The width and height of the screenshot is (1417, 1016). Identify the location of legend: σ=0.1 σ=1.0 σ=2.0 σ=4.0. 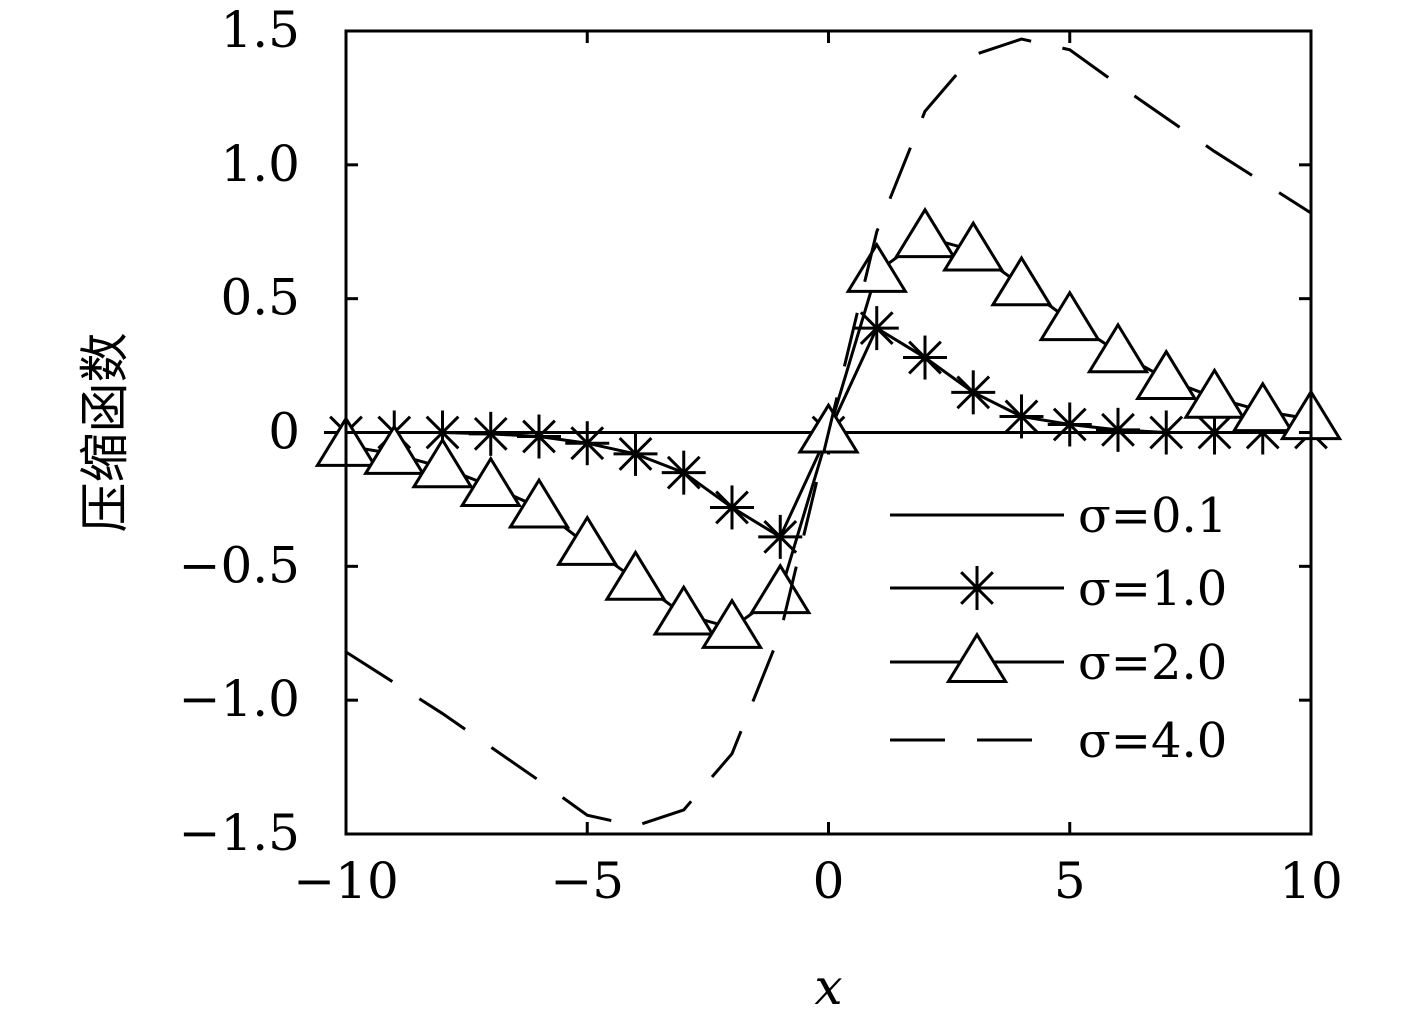
(1058, 628).